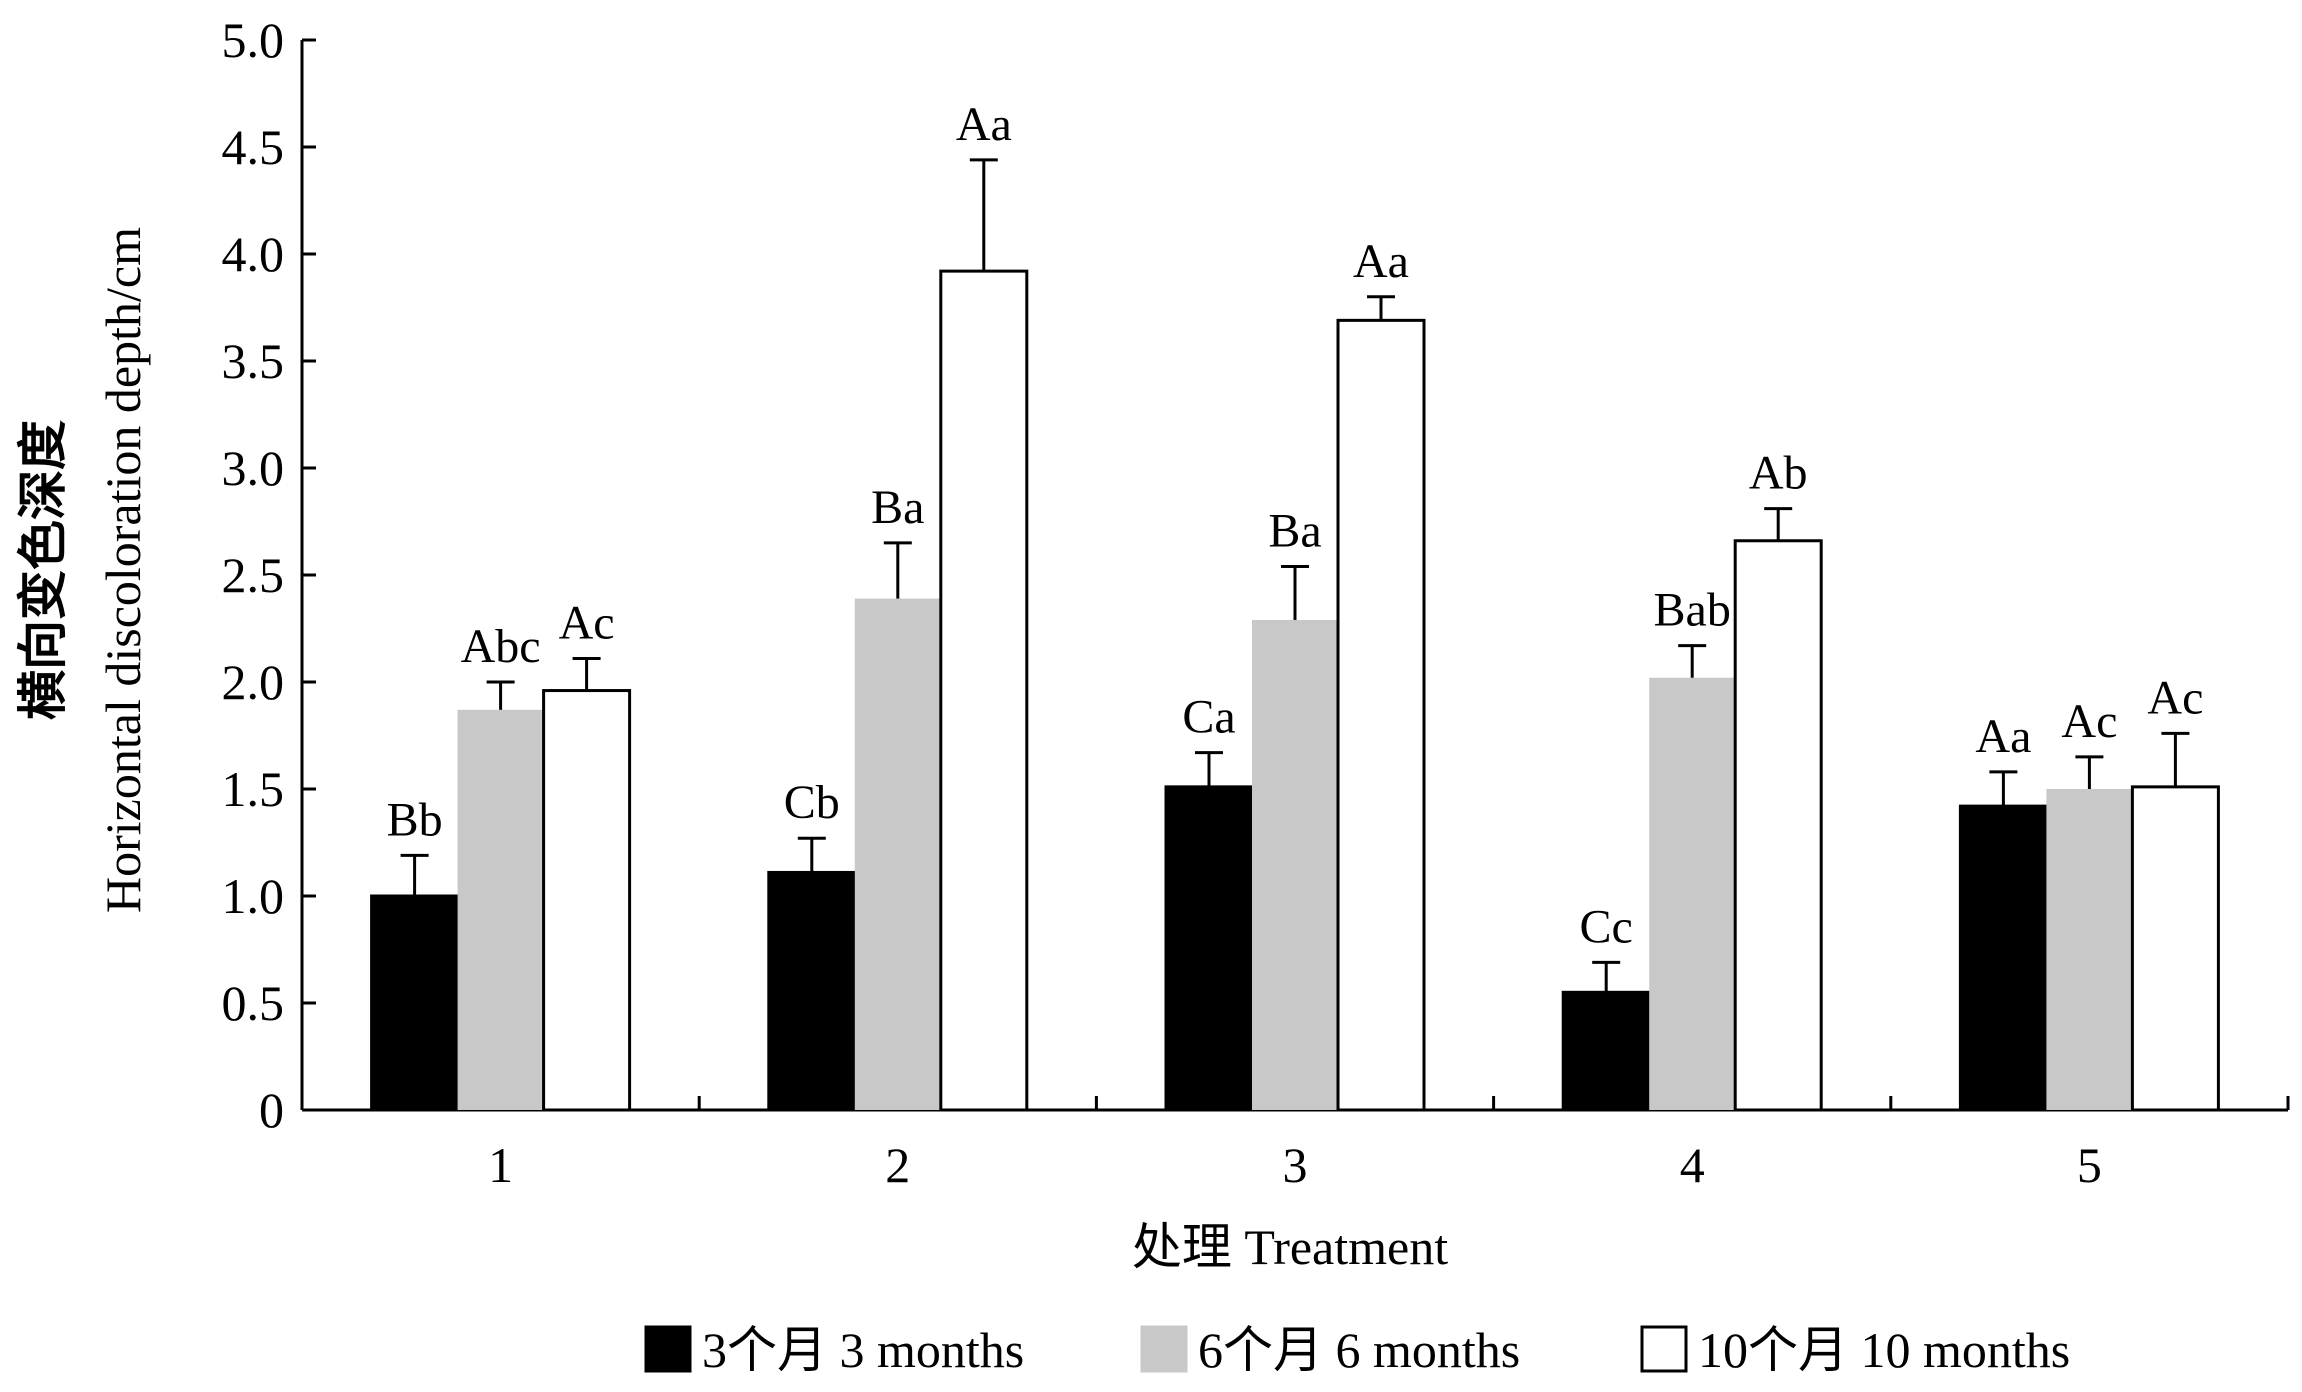  What do you see at coordinates (1606, 926) in the screenshot?
I see `significance-label: Cc` at bounding box center [1606, 926].